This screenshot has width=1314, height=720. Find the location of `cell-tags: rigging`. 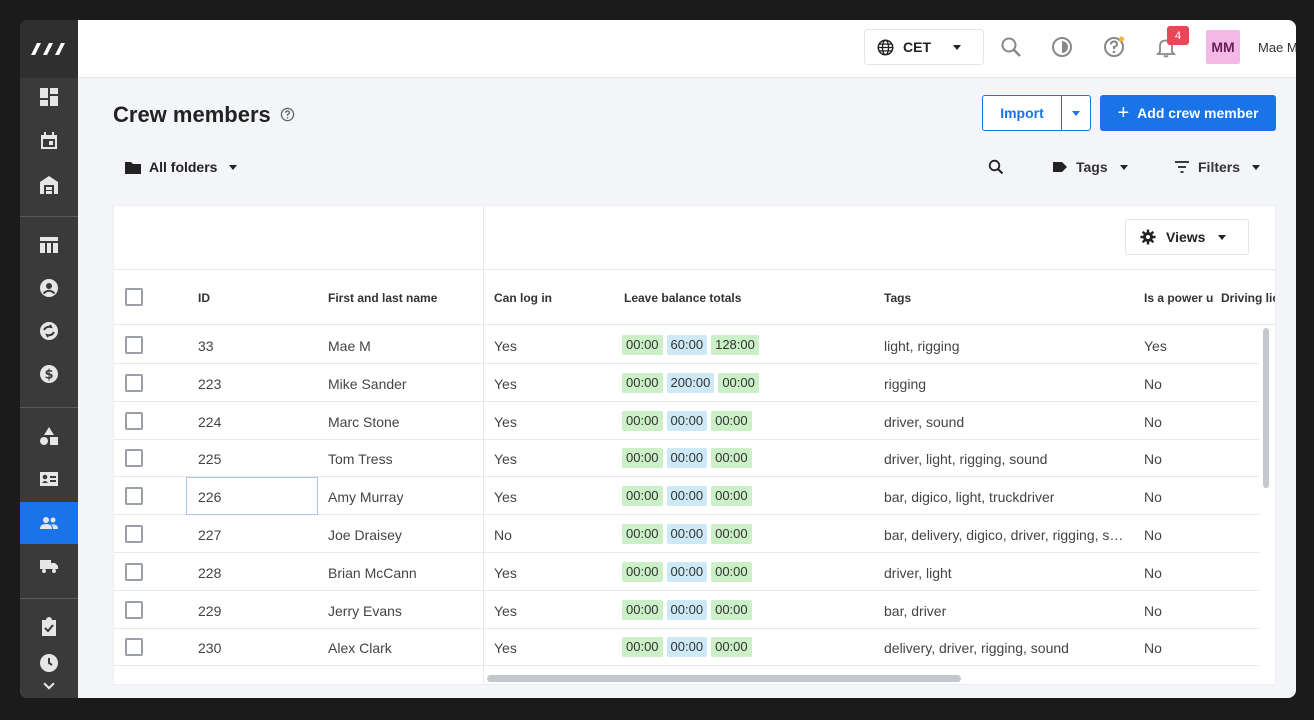

cell-tags: rigging is located at coordinates (905, 383).